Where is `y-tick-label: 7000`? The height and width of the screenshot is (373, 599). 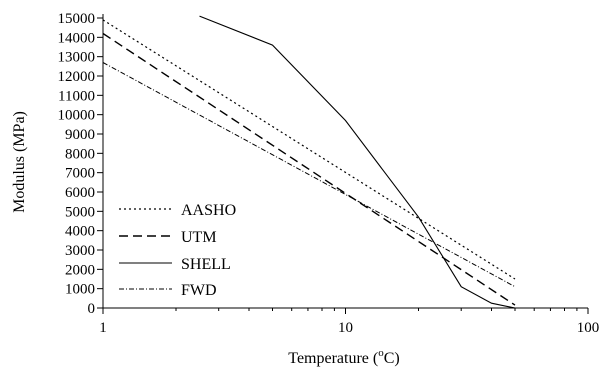 y-tick-label: 7000 is located at coordinates (80, 174).